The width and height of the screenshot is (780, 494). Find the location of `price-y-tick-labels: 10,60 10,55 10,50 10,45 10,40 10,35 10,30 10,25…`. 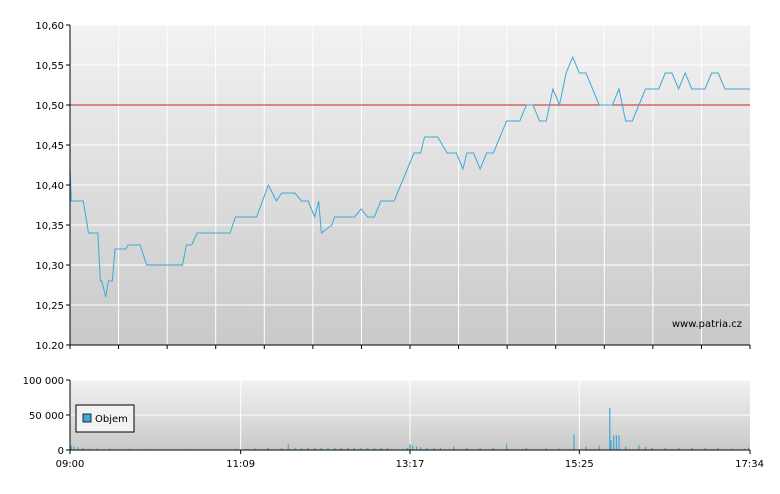

price-y-tick-labels: 10,60 10,55 10,50 10,45 10,40 10,35 10,30 10,25… is located at coordinates (52, 186).